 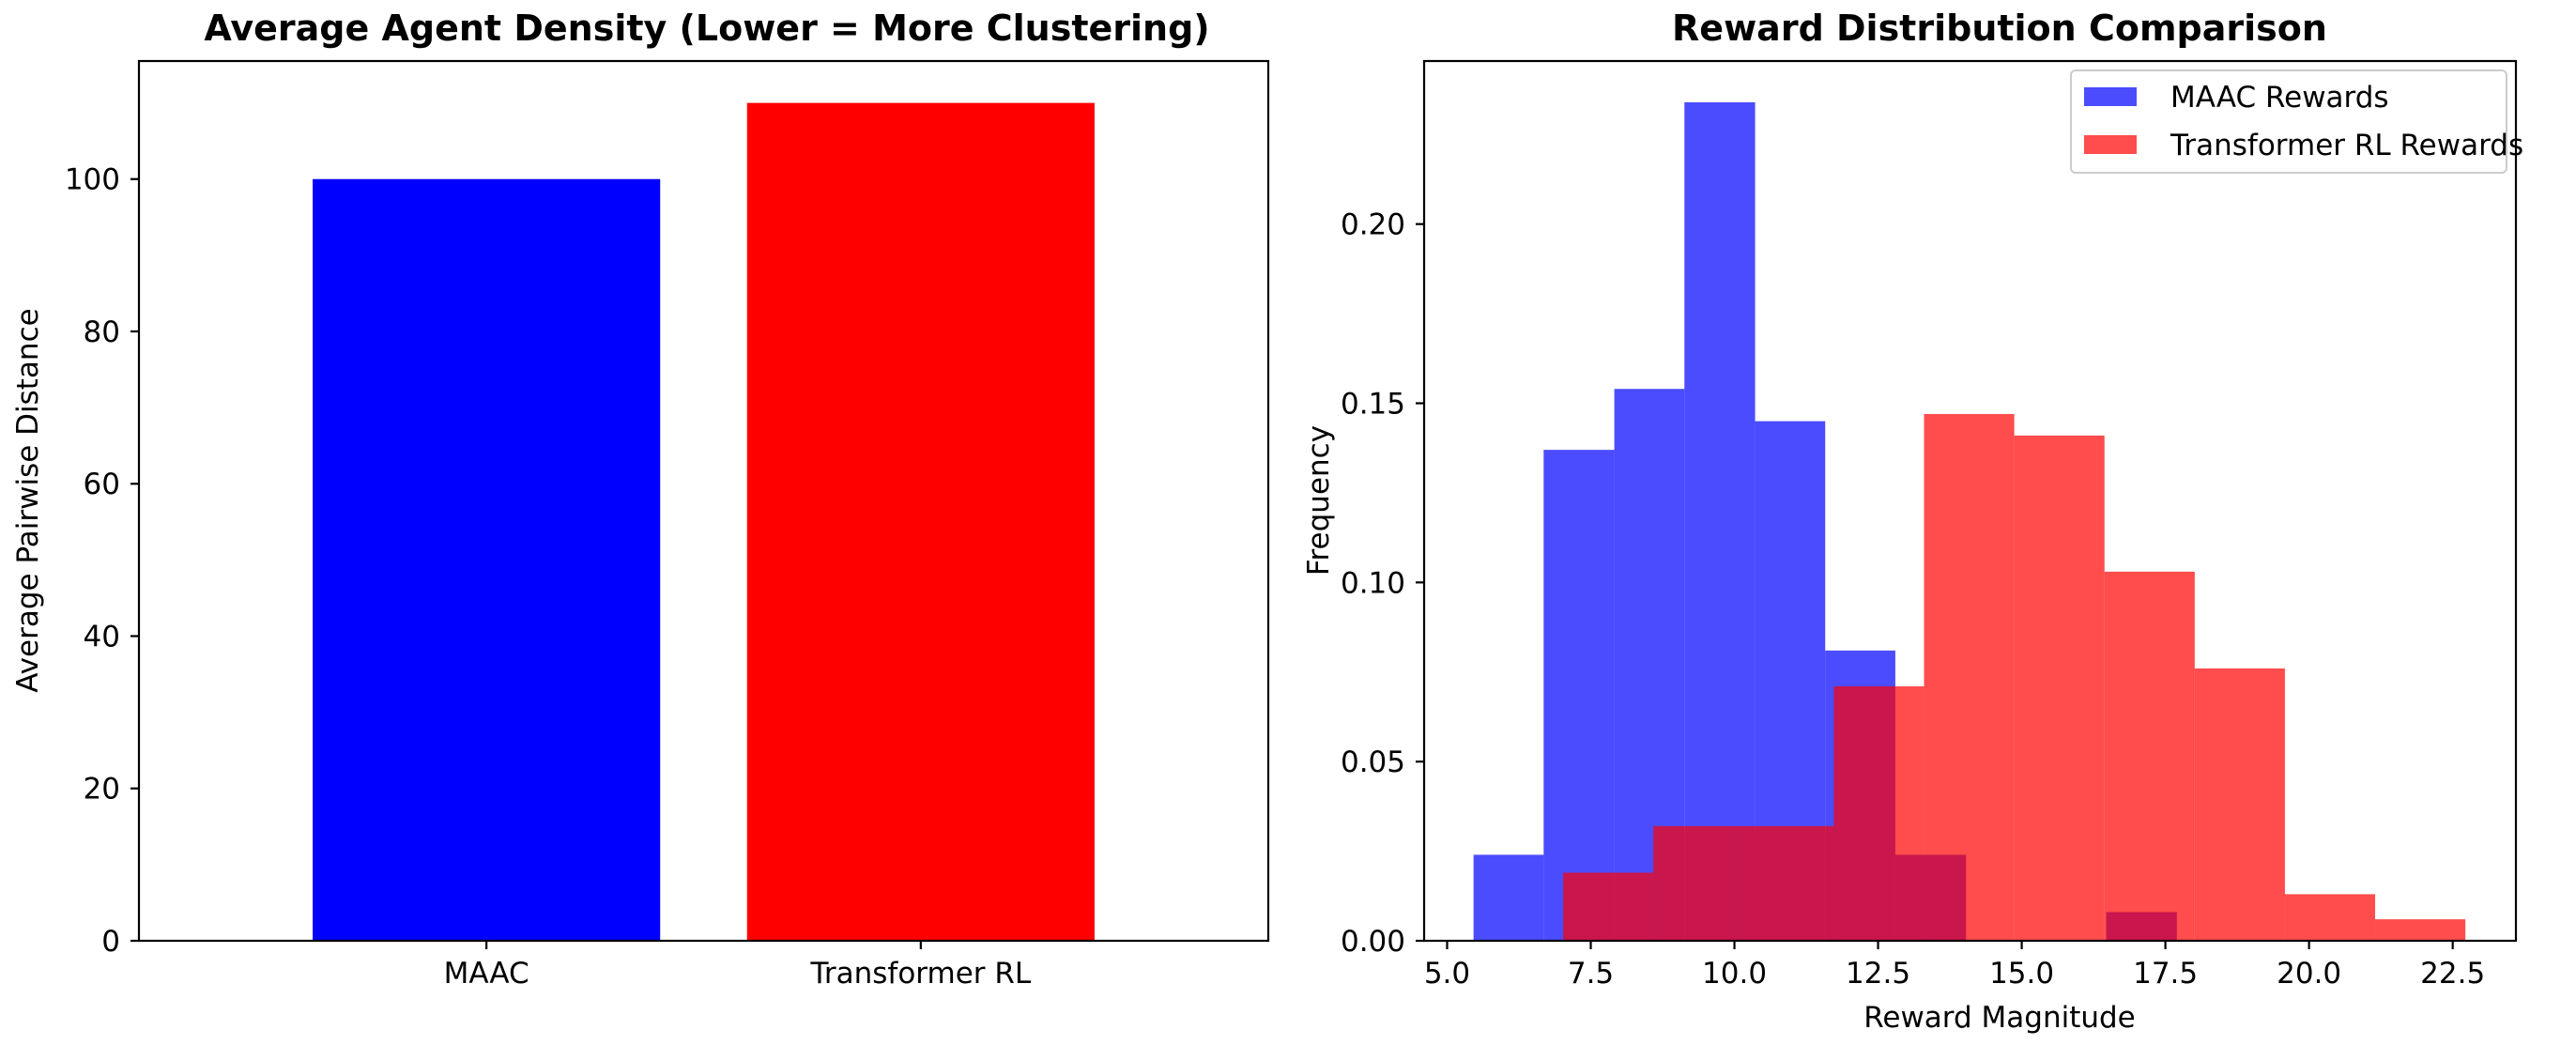 What do you see at coordinates (1591, 974) in the screenshot?
I see `hist-x-tick-label: 7.5` at bounding box center [1591, 974].